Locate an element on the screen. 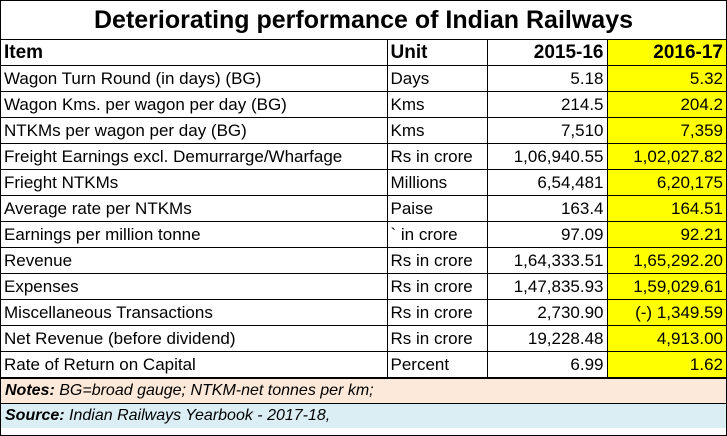  row-value-2015-16: 6.99 is located at coordinates (547, 364).